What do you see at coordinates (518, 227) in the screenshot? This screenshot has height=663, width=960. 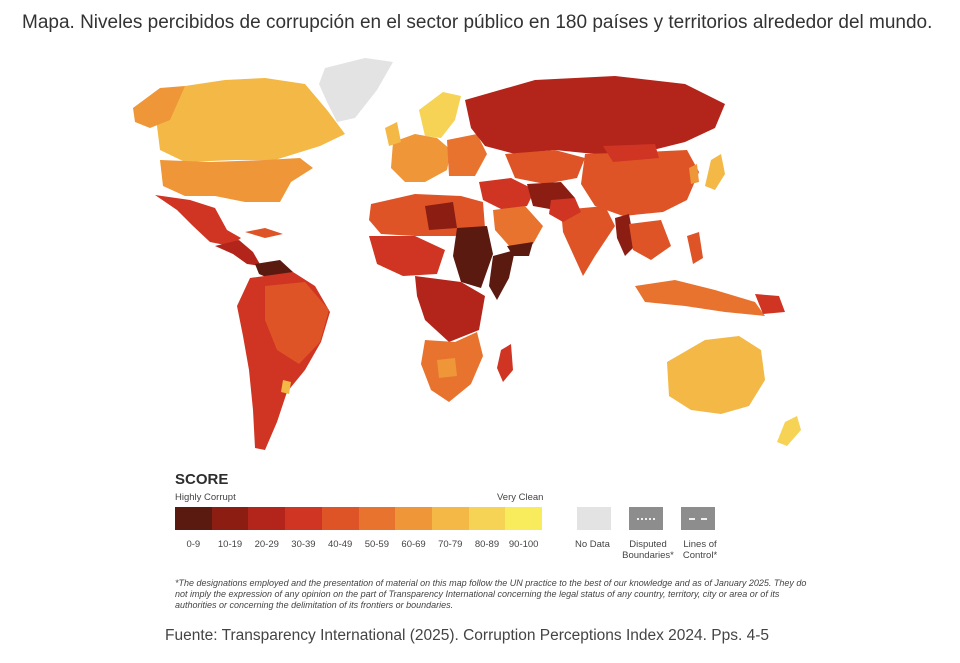 I see `map-arabia` at bounding box center [518, 227].